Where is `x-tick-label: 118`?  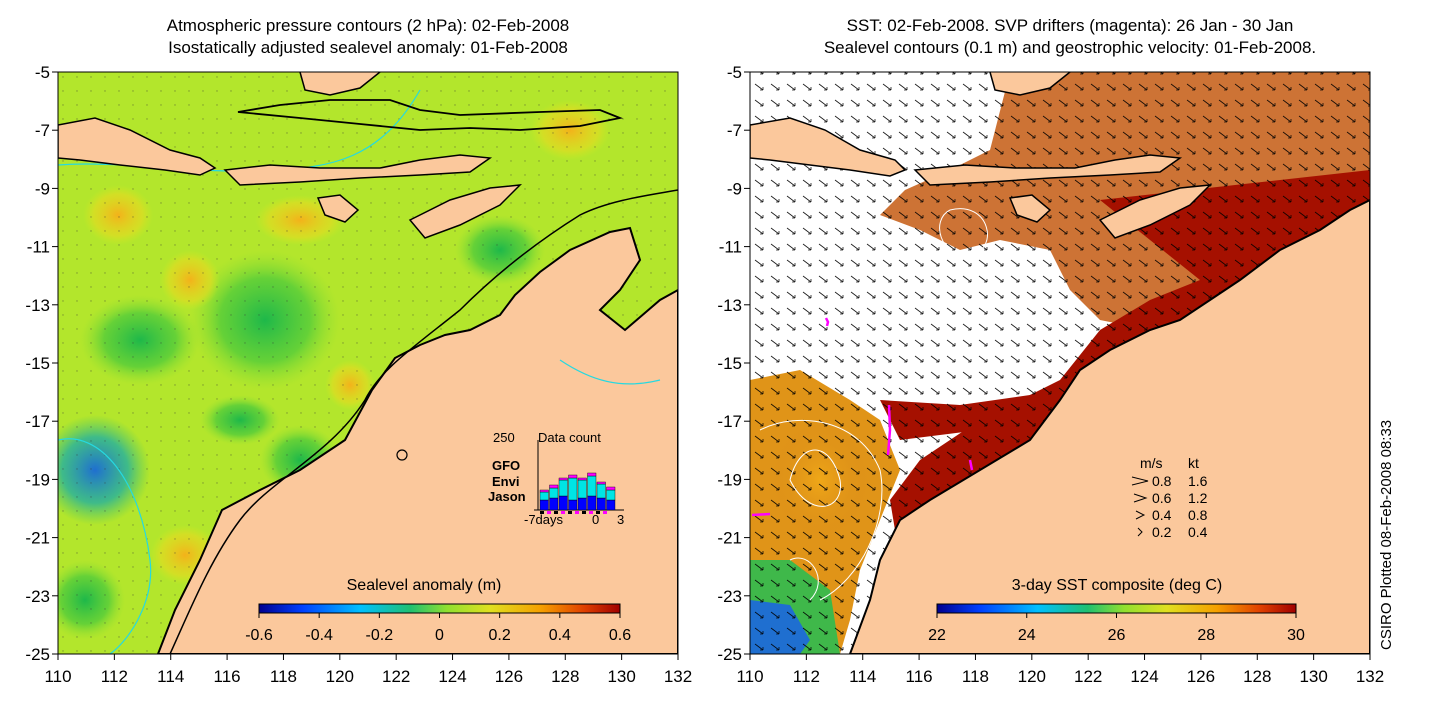
x-tick-label: 118 is located at coordinates (283, 676).